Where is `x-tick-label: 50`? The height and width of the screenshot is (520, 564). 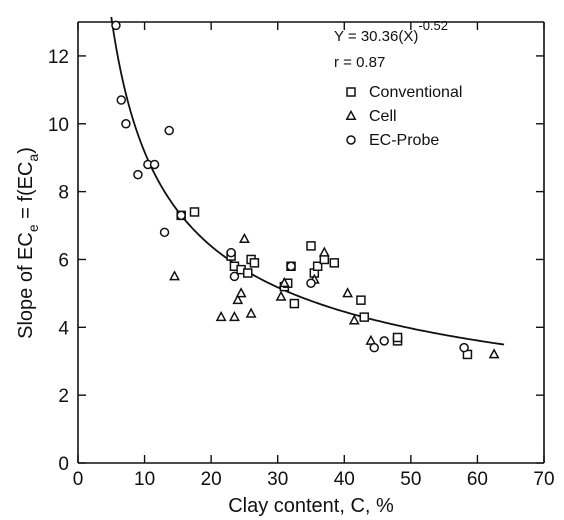
x-tick-label: 50 is located at coordinates (410, 479).